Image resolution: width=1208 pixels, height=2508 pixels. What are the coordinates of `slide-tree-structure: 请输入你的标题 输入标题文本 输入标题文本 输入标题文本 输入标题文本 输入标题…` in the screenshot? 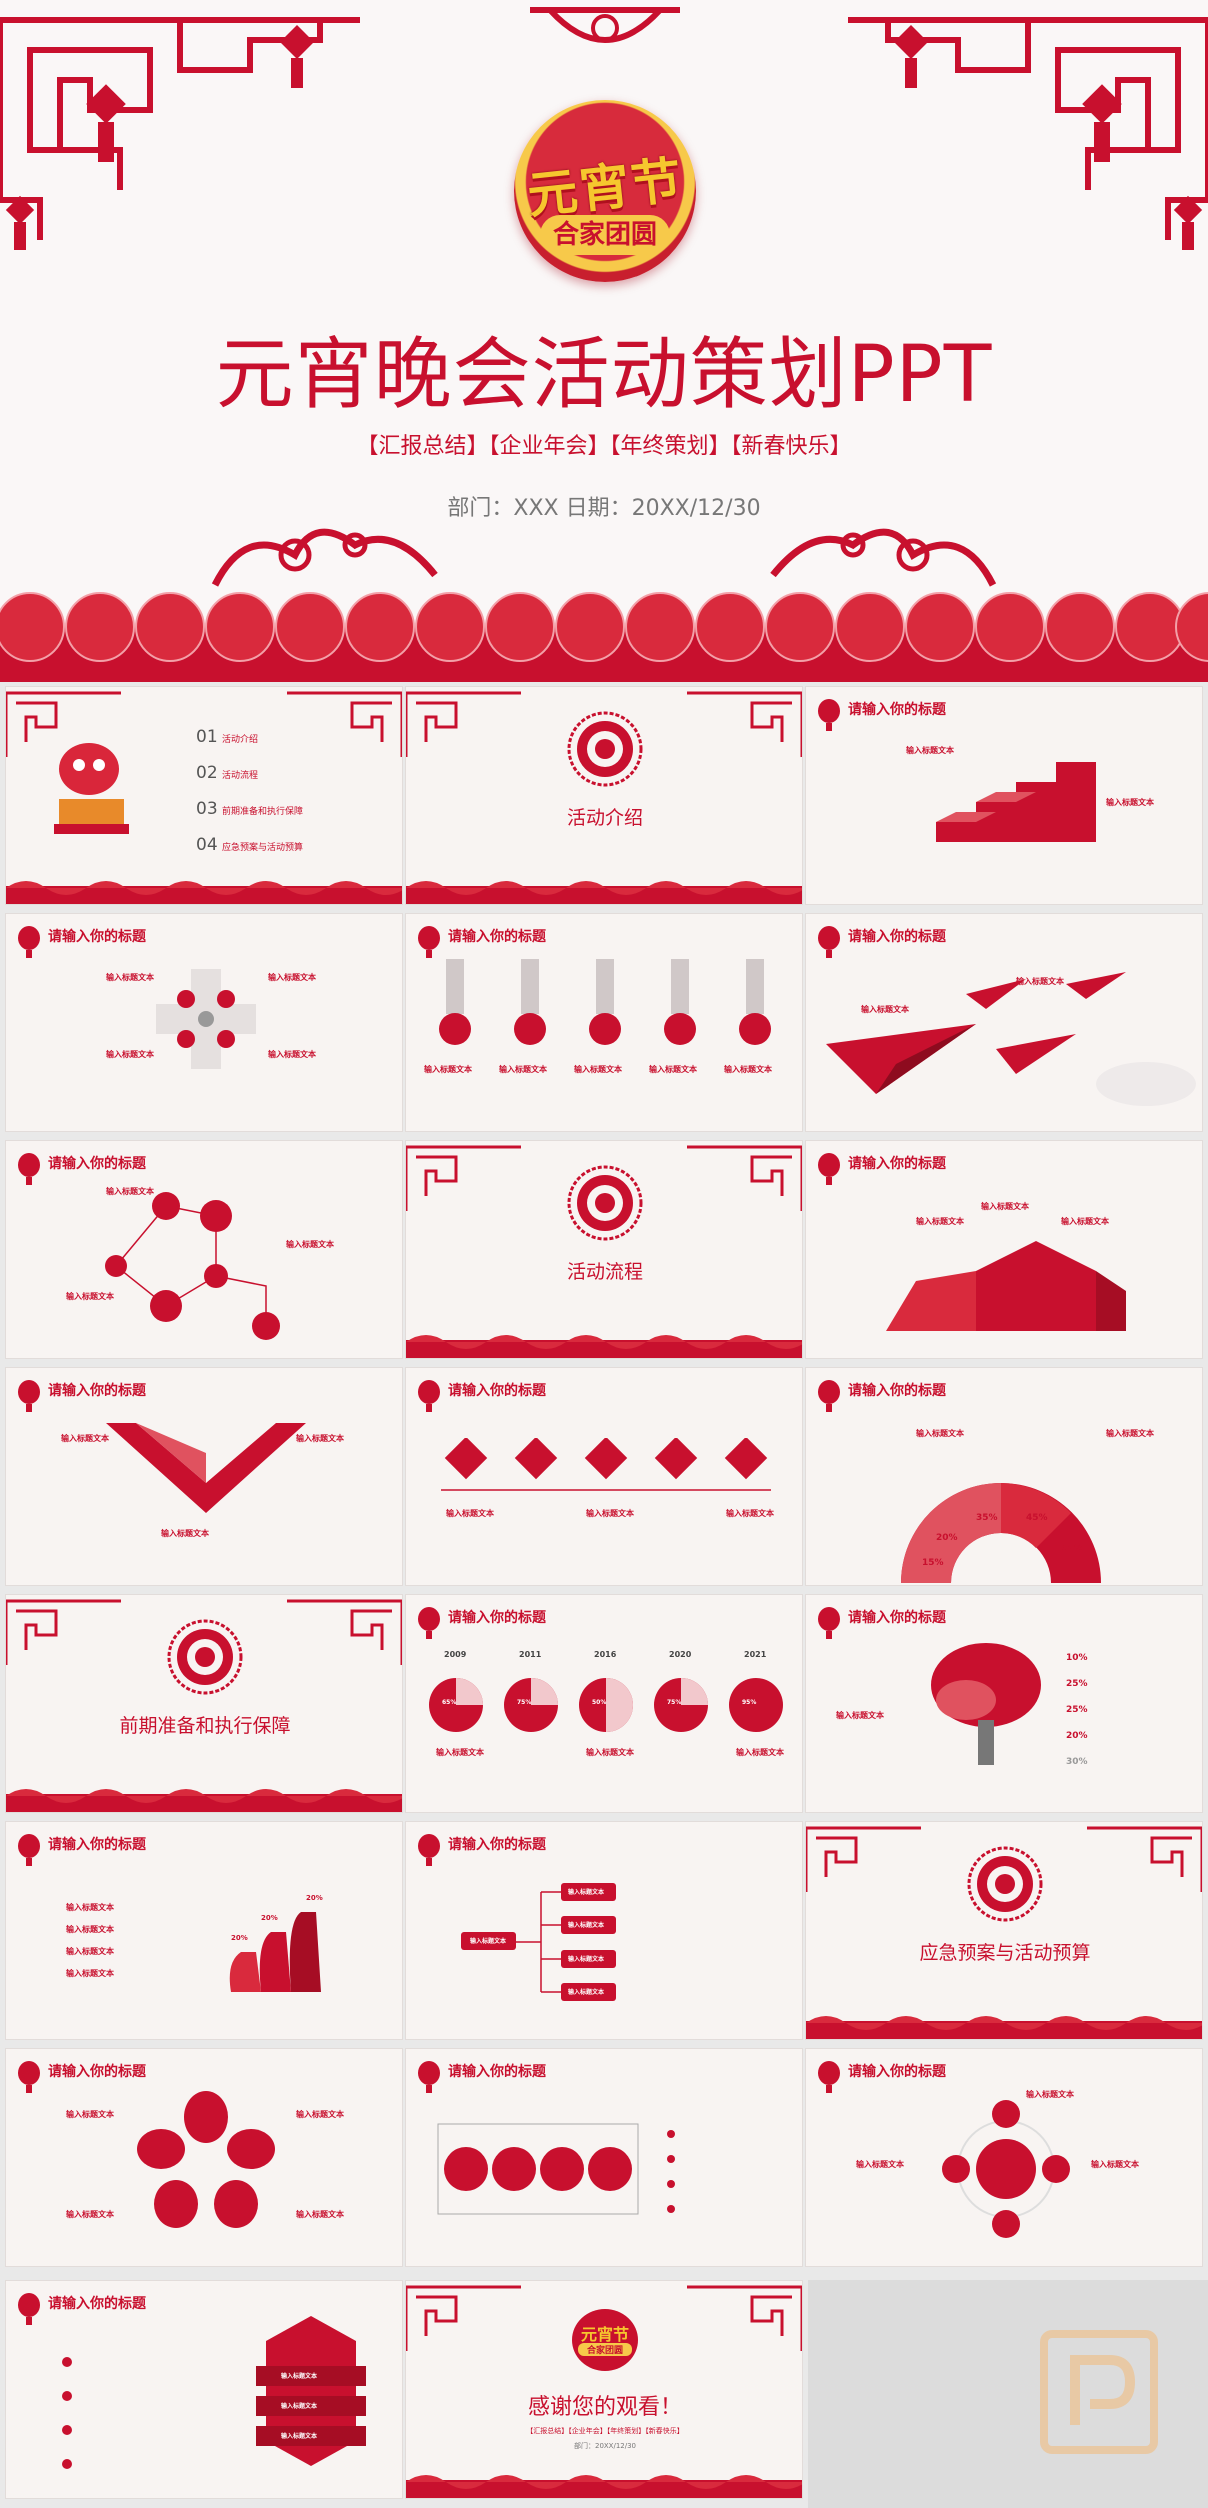 It's located at (604, 1930).